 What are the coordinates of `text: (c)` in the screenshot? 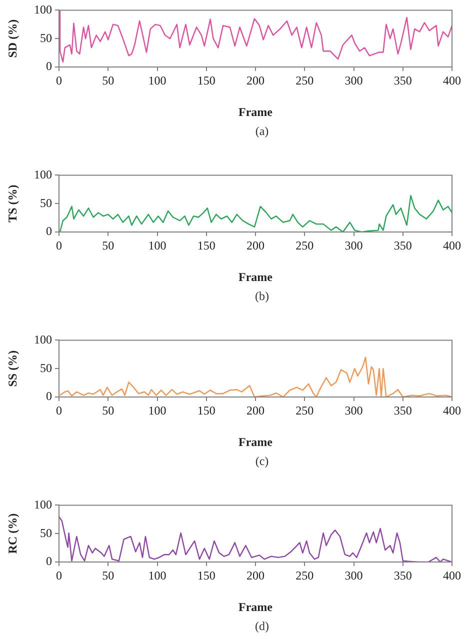 It's located at (262, 461).